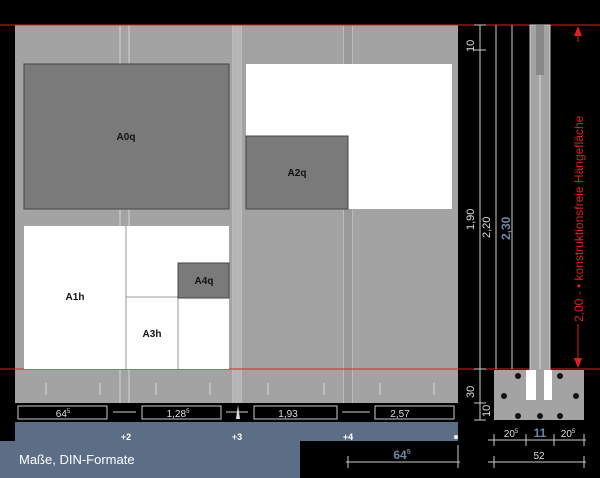  I want to click on screw-holes, so click(540, 396).